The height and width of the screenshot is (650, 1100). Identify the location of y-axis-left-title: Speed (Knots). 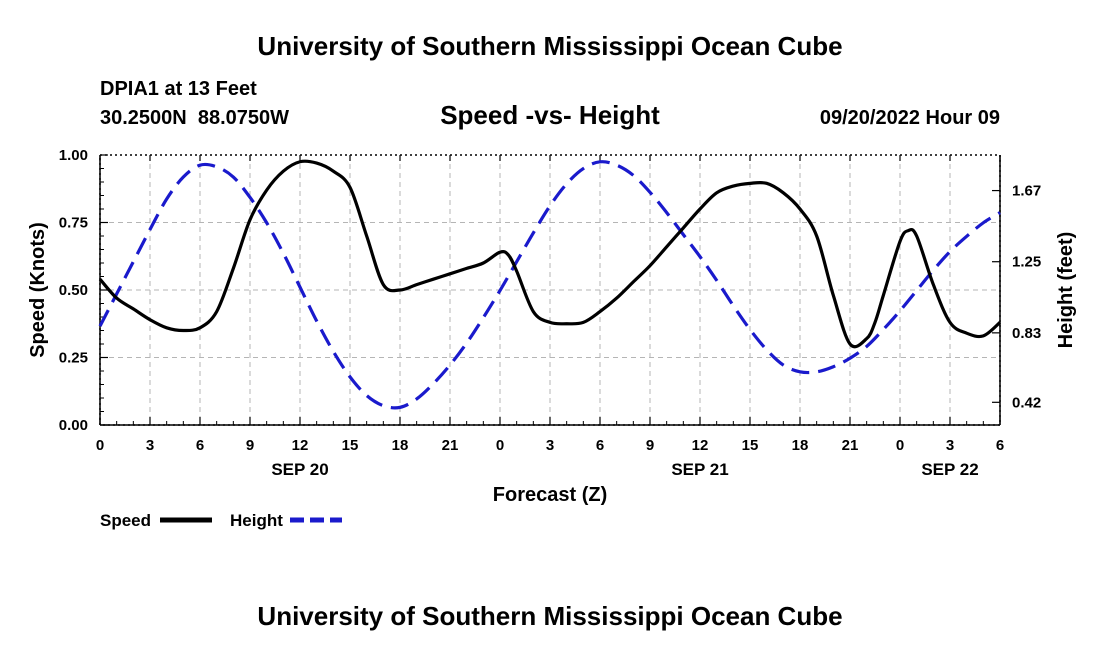
(38, 290).